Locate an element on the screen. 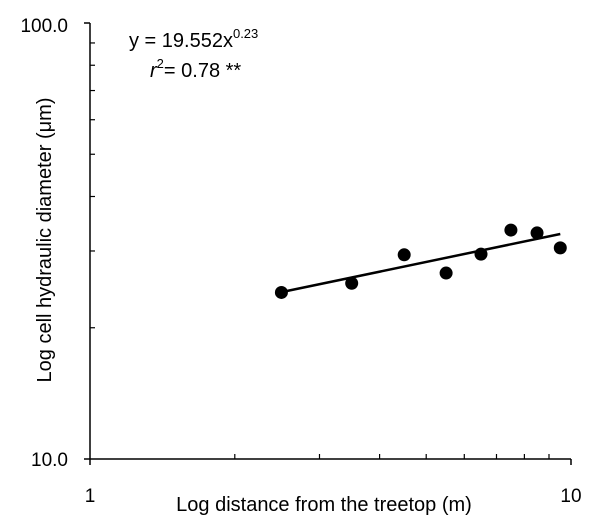 This screenshot has height=516, width=589. equation-text: y = 19.552x is located at coordinates (181, 41).